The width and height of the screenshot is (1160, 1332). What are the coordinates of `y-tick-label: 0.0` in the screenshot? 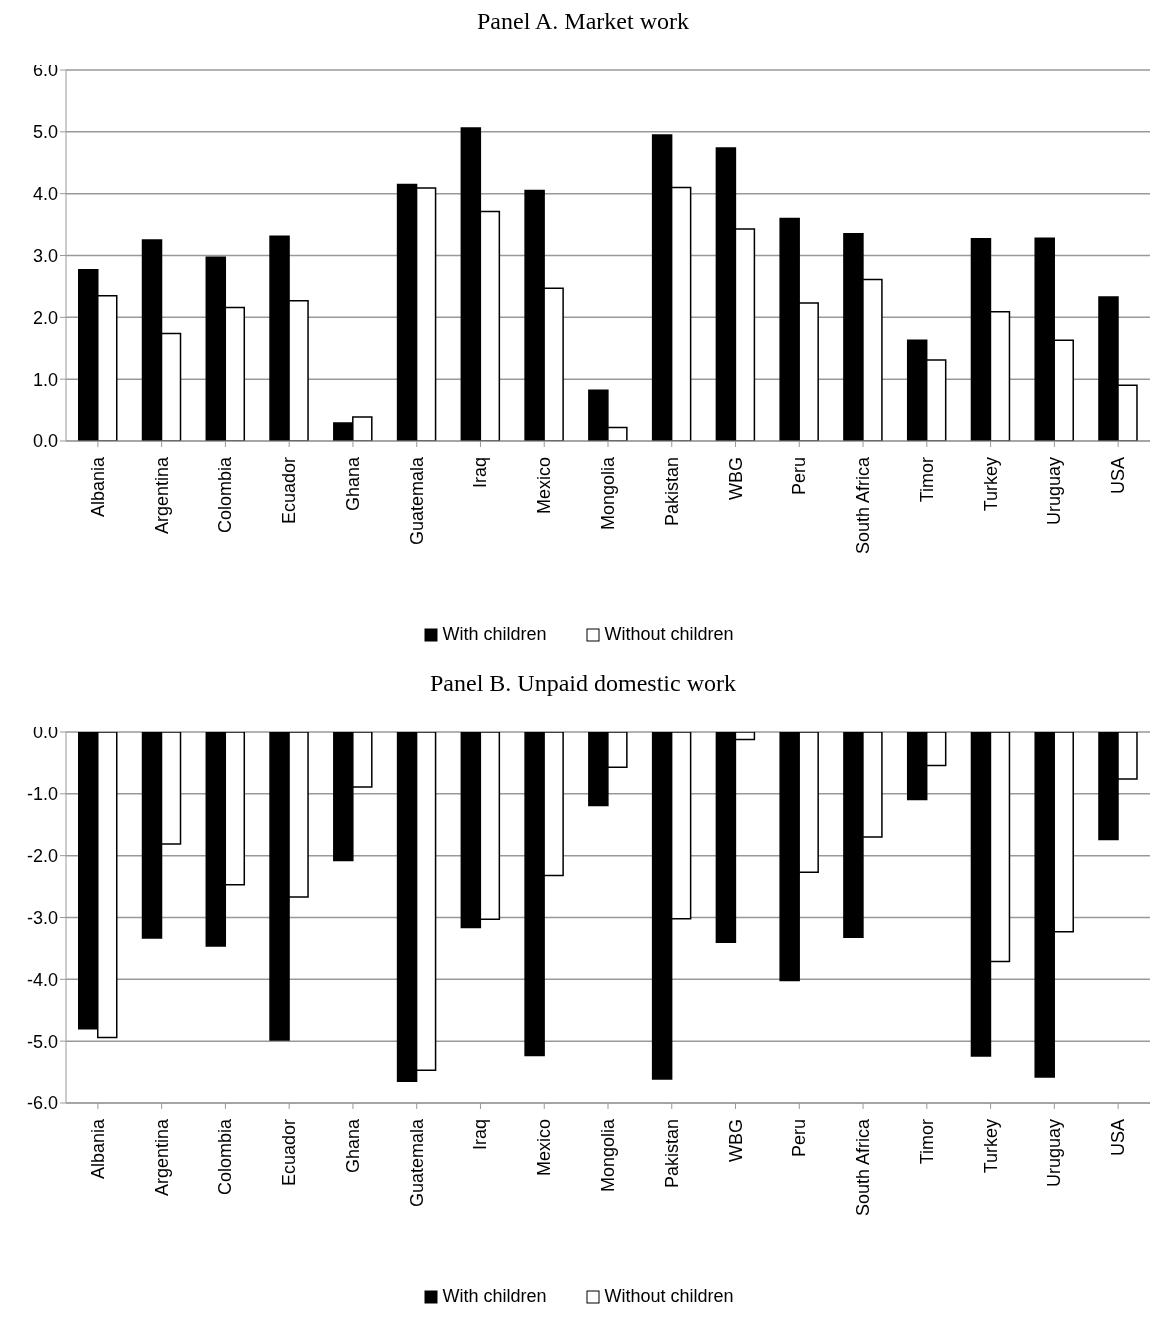 It's located at (45, 441).